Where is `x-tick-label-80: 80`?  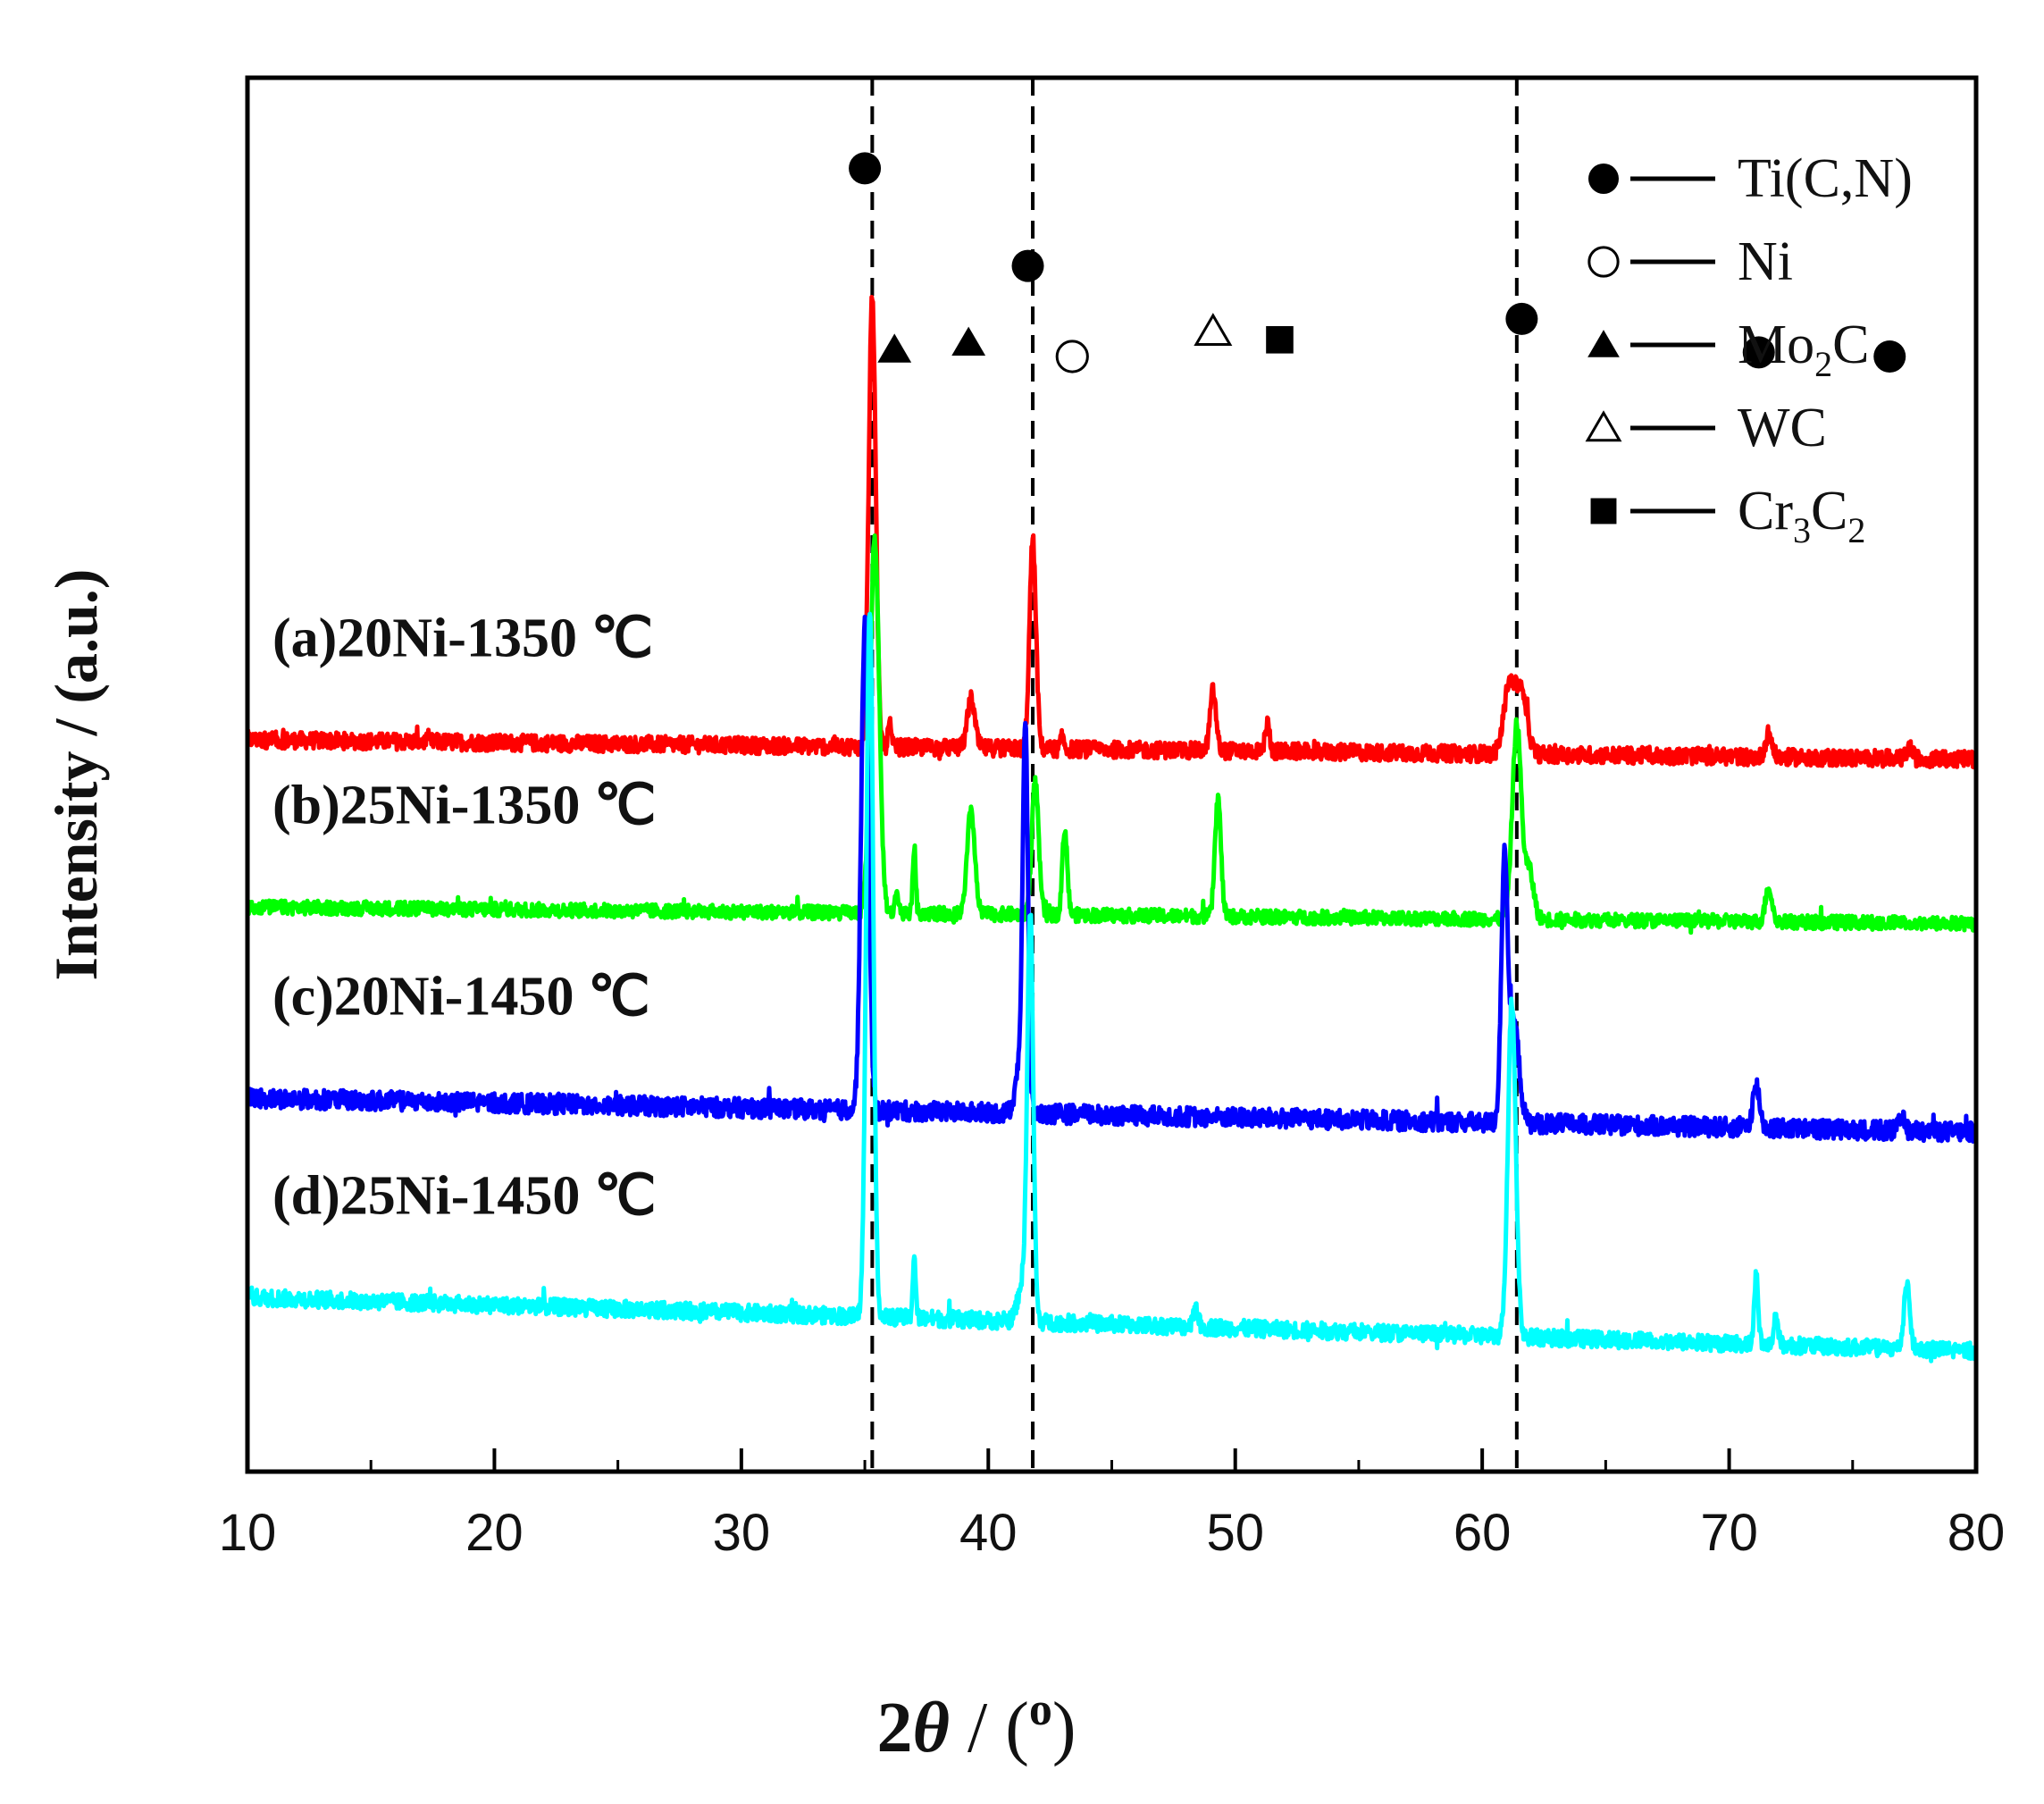 x-tick-label-80: 80 is located at coordinates (1977, 1533).